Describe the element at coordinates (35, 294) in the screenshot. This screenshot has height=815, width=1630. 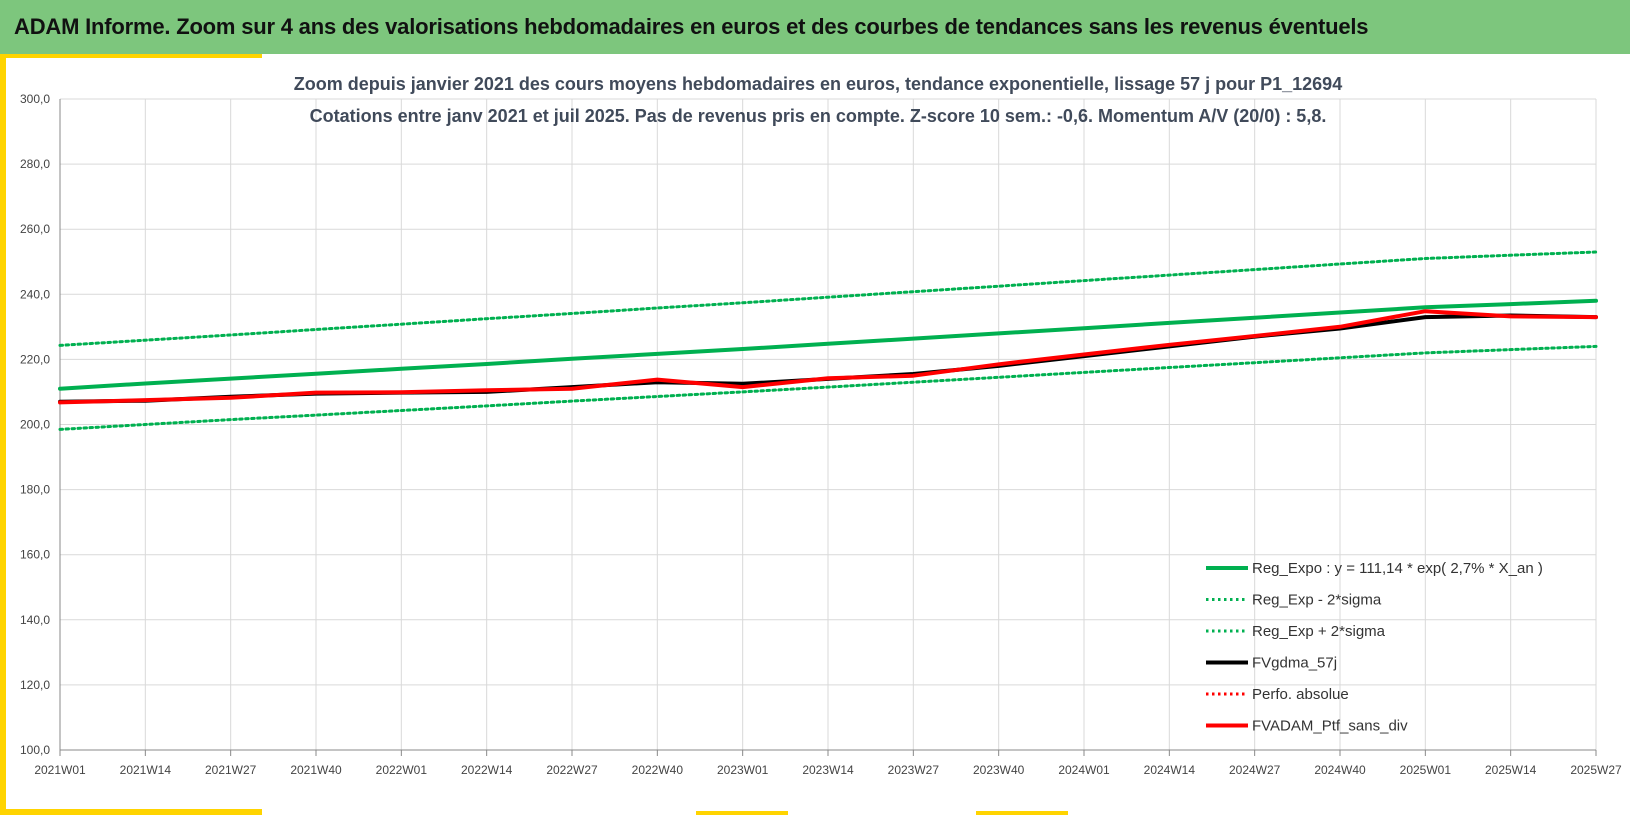
I see `y-tick-label: 240,0` at that location.